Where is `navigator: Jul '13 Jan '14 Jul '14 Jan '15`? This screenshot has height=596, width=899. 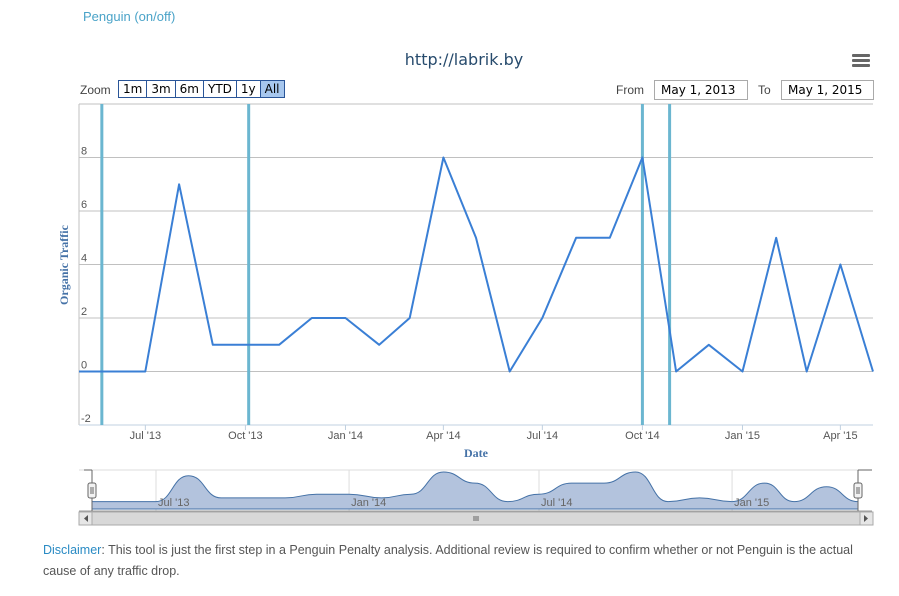
navigator: Jul '13 Jan '14 Jul '14 Jan '15 is located at coordinates (475, 490).